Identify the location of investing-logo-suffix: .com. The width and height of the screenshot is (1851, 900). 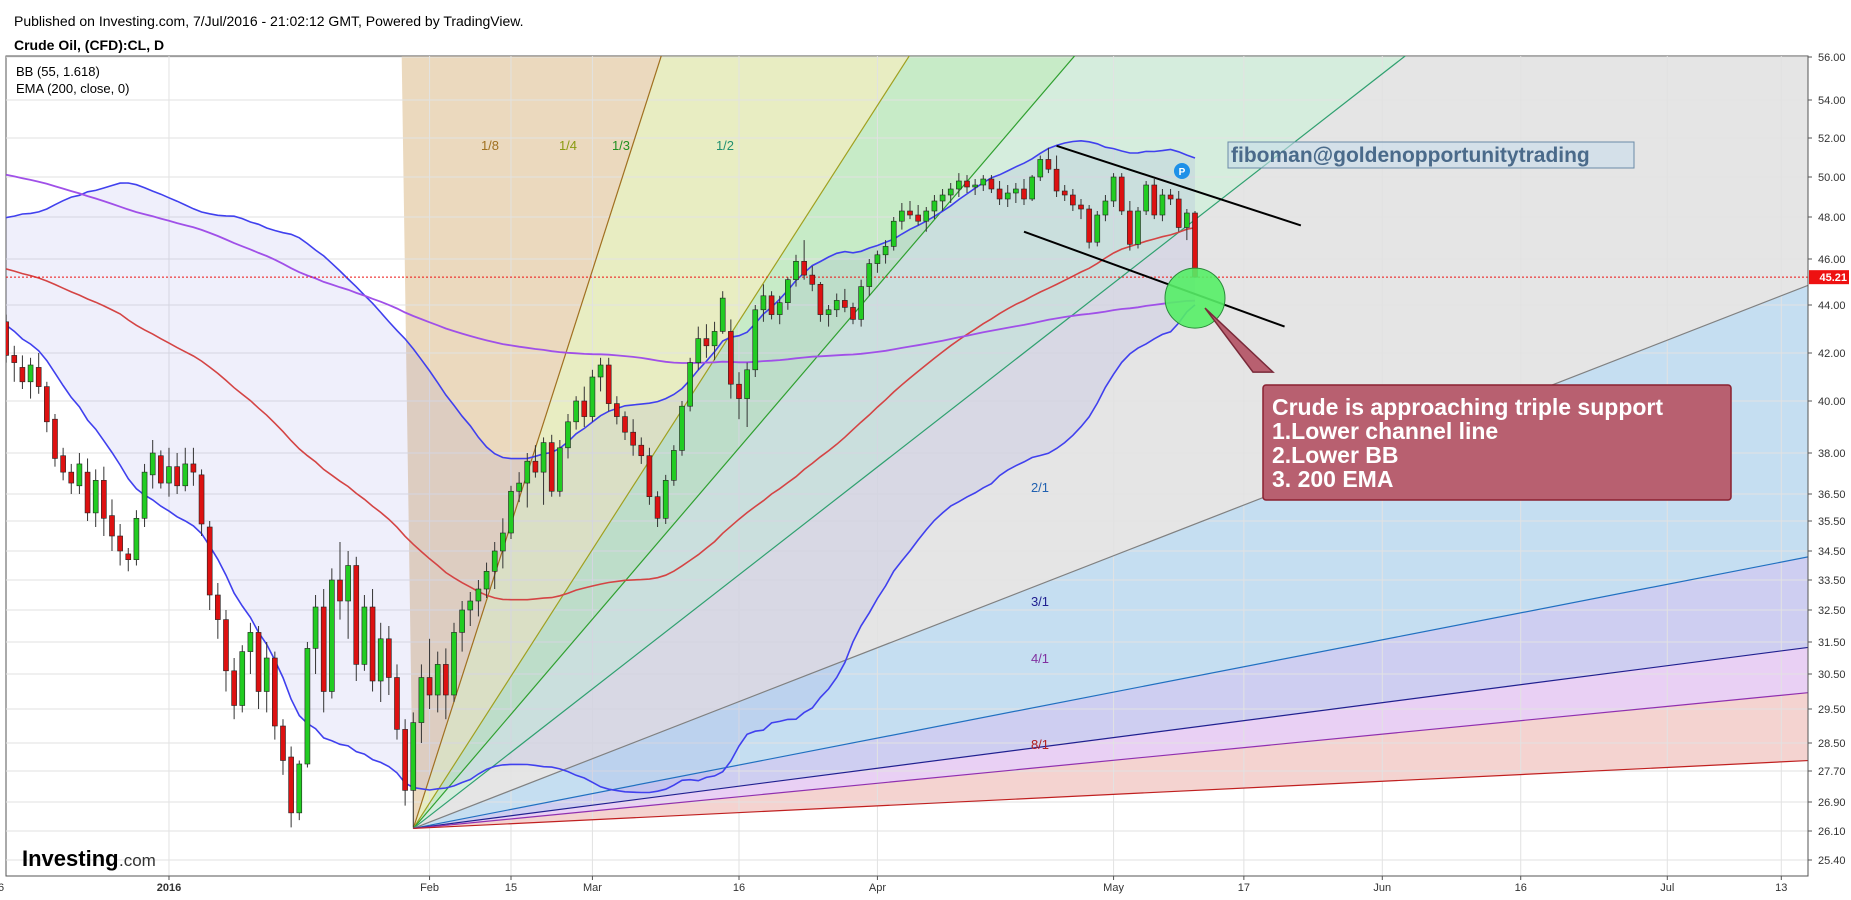
(137, 860).